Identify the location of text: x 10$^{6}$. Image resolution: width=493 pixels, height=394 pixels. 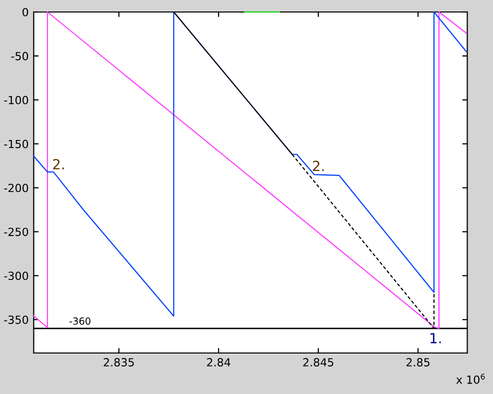
(470, 379).